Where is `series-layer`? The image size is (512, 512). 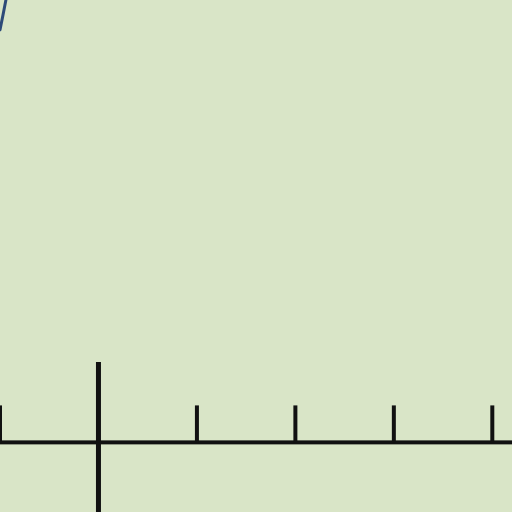
series-layer is located at coordinates (4, 16).